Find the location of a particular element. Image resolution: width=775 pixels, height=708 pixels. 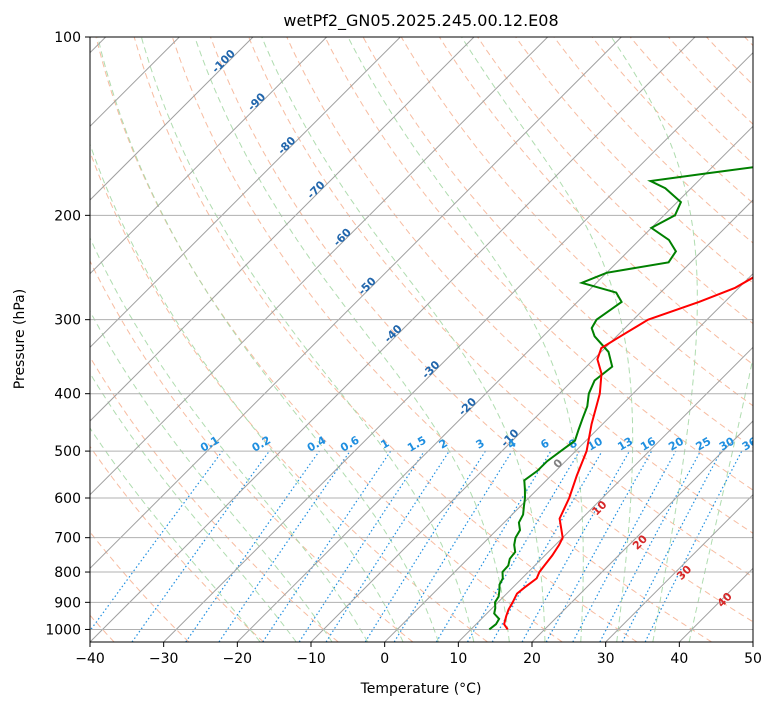

y-tick-label: 300 is located at coordinates (67, 321).